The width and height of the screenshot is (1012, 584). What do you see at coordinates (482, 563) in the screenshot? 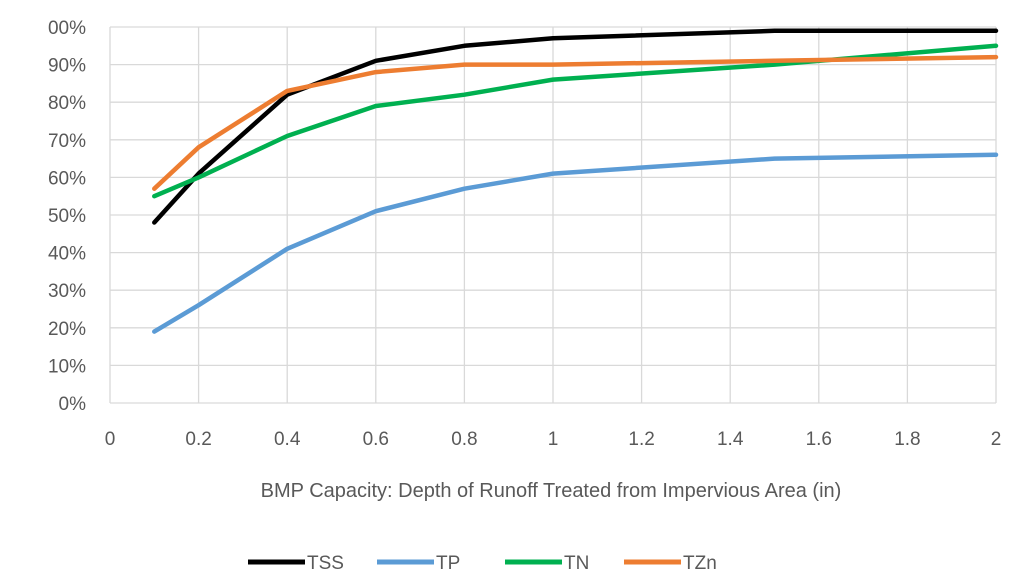
I see `legend: TSS TP TN TZn` at bounding box center [482, 563].